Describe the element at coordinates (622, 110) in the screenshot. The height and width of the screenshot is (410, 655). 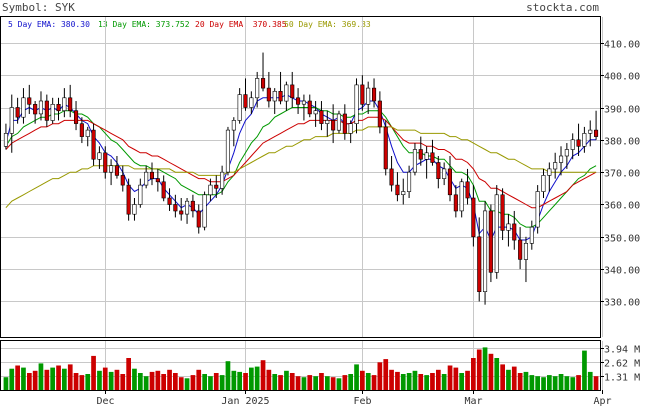
I see `price-tick-label: 390.00` at that location.